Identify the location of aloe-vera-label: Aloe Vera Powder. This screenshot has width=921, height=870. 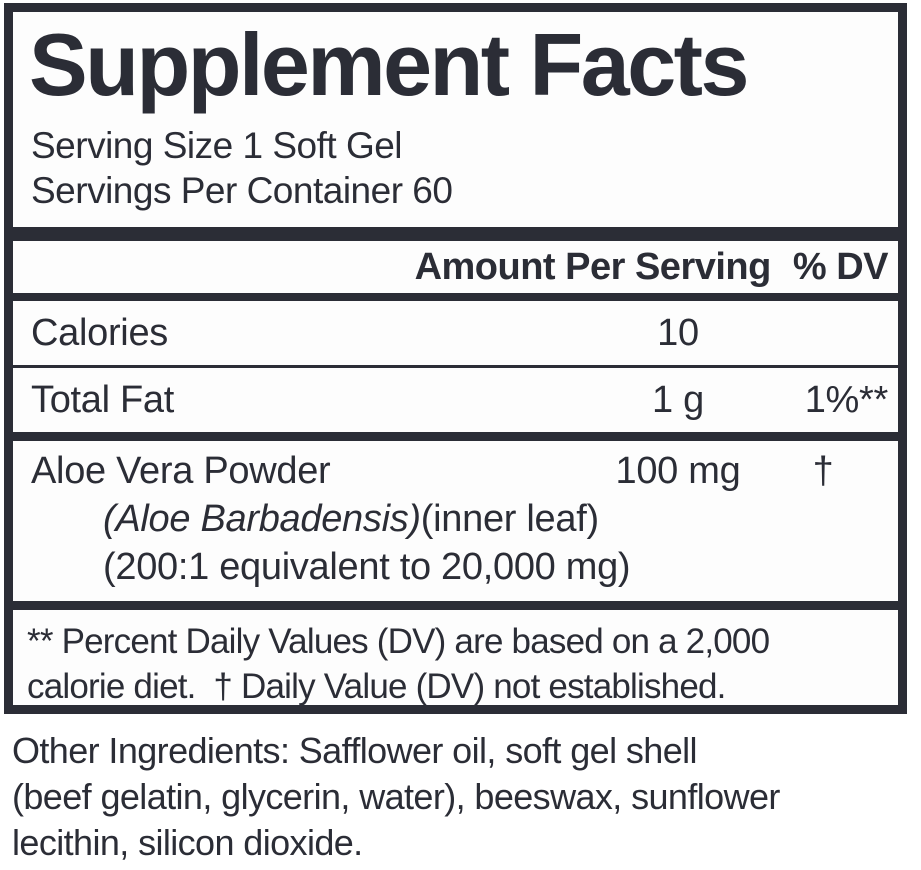
(181, 471).